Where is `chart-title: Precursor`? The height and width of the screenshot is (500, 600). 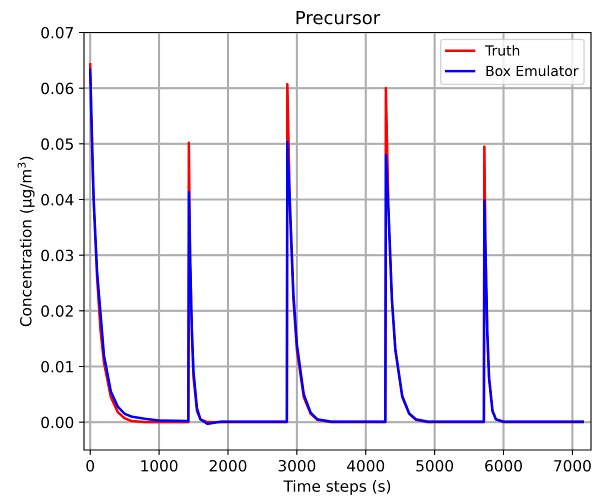 chart-title: Precursor is located at coordinates (338, 17).